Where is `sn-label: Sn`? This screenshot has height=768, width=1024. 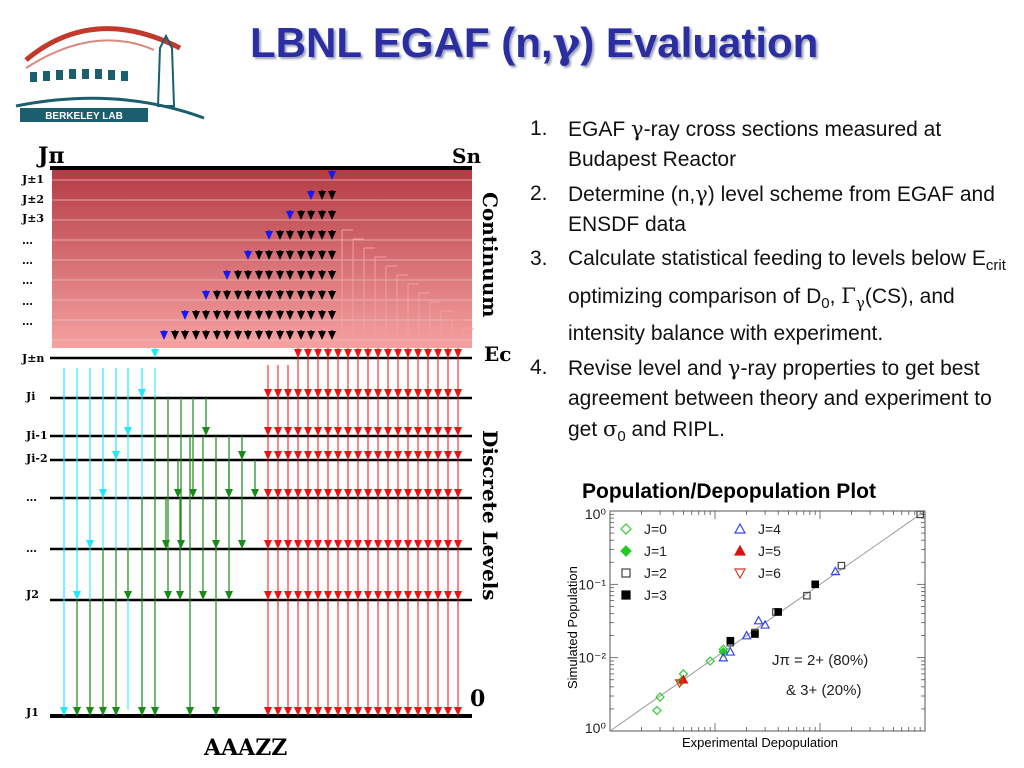 sn-label: Sn is located at coordinates (466, 156).